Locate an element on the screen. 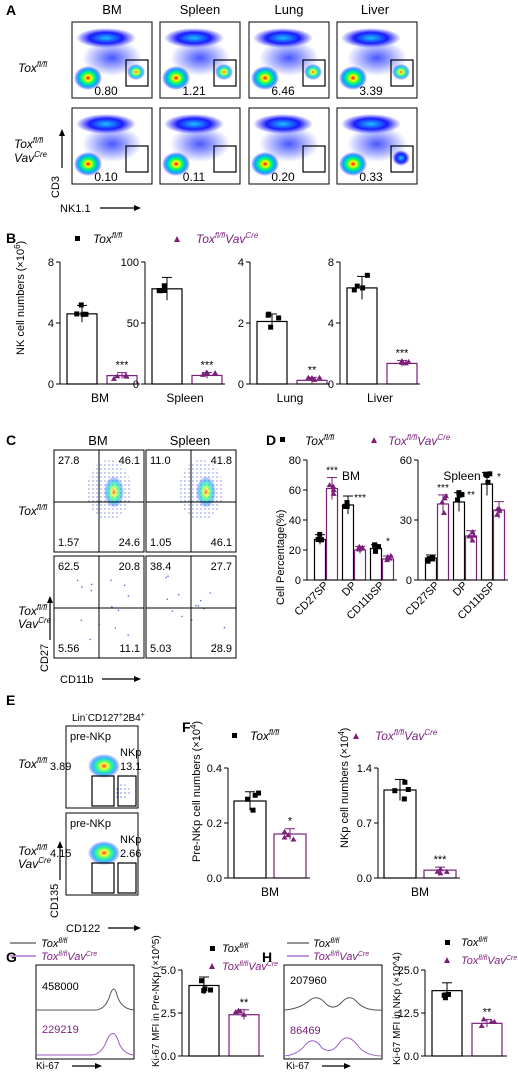 The width and height of the screenshot is (518, 1073). d-0-tick-label: 80 is located at coordinates (295, 461).